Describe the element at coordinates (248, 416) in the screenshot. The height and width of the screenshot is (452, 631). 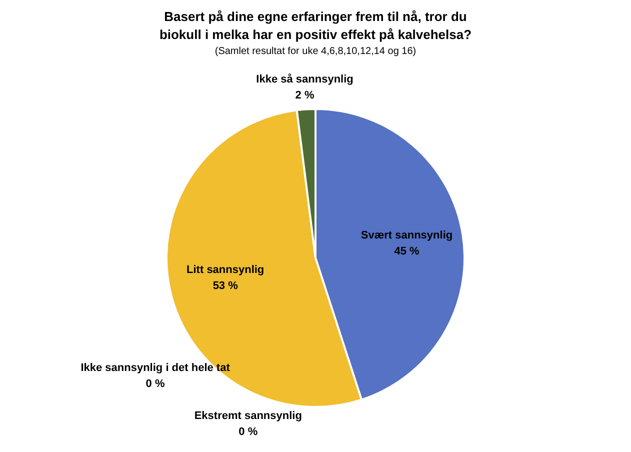
I see `category-label: Ekstremt sannsynlig` at that location.